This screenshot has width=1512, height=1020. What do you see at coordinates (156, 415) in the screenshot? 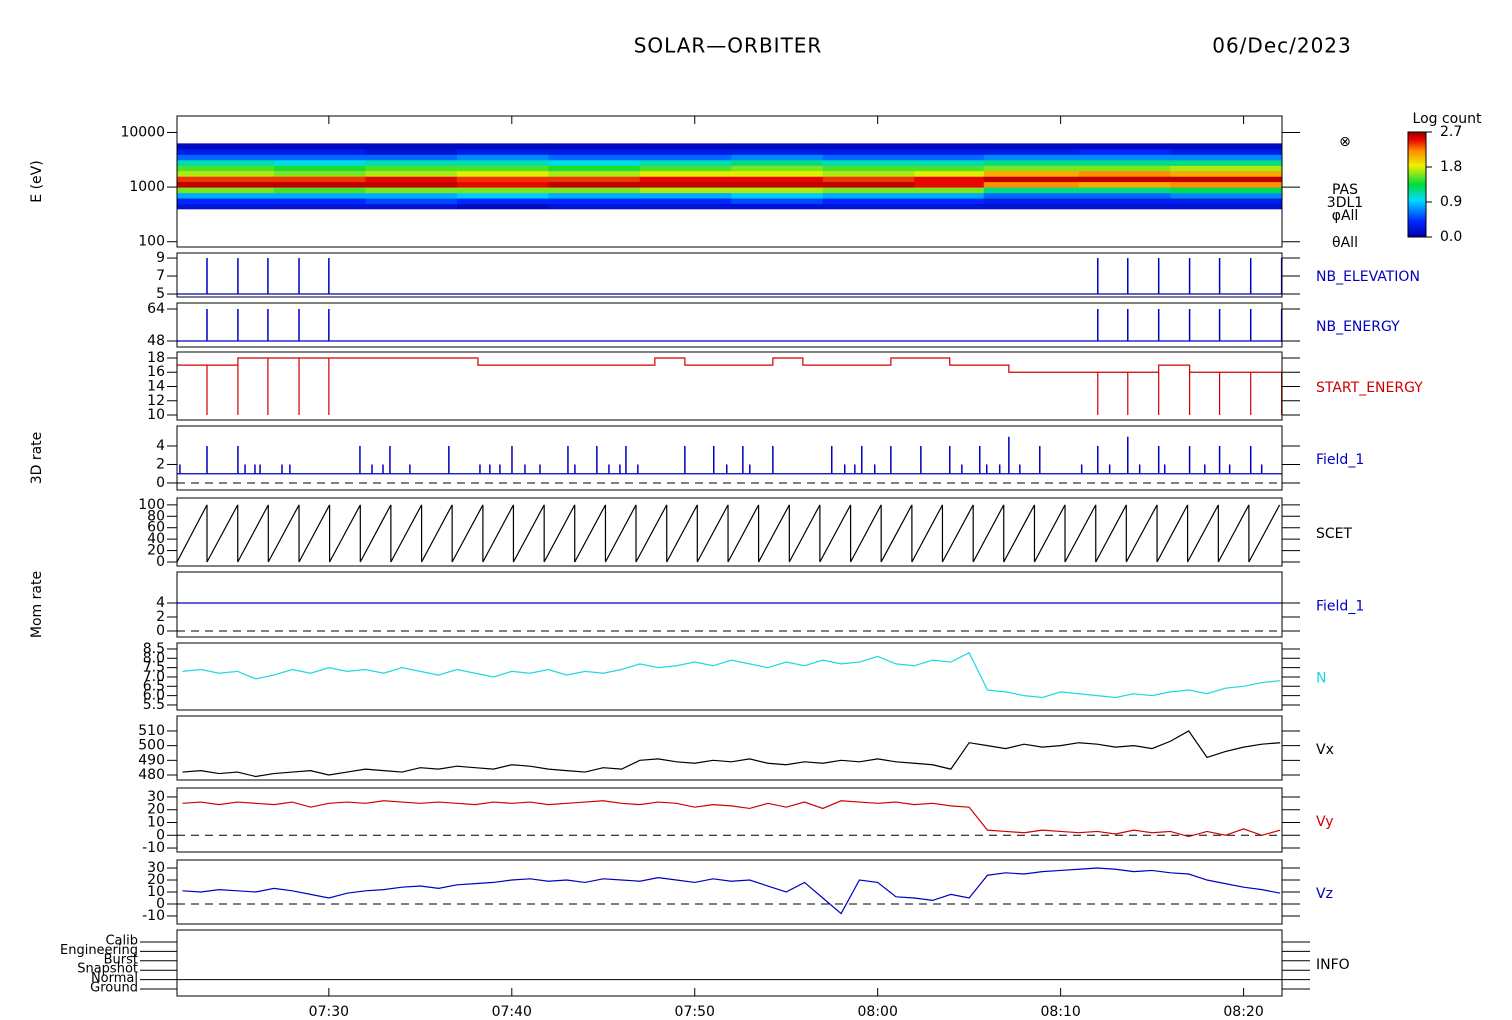
I see `y-tick-label: 10` at bounding box center [156, 415].